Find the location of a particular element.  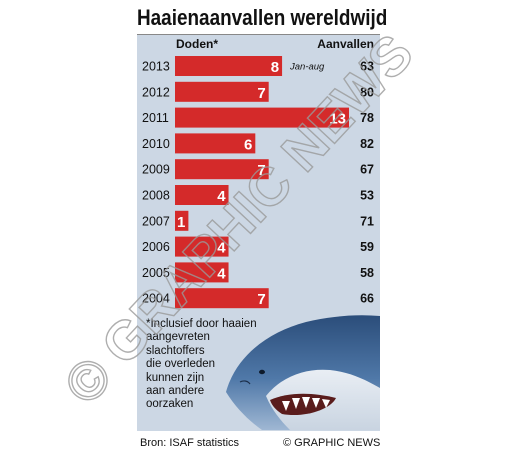

footnote-line: slachtoffers is located at coordinates (175, 350).